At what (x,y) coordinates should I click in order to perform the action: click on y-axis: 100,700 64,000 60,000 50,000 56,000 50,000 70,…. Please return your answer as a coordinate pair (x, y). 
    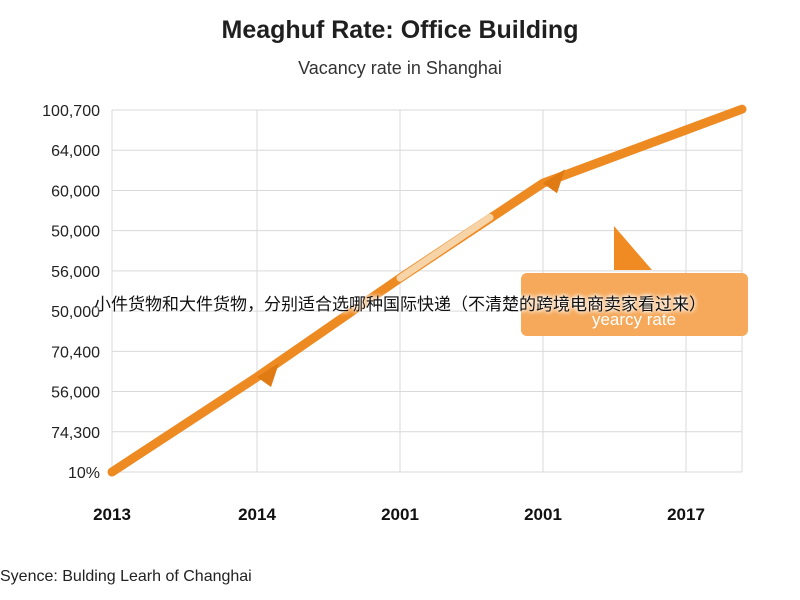
    Looking at the image, I should click on (71, 292).